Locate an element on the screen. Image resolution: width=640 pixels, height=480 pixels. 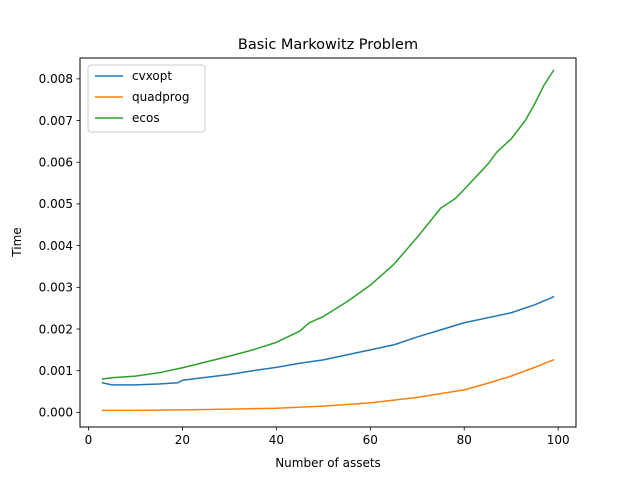
series-line-quadprog is located at coordinates (328, 385).